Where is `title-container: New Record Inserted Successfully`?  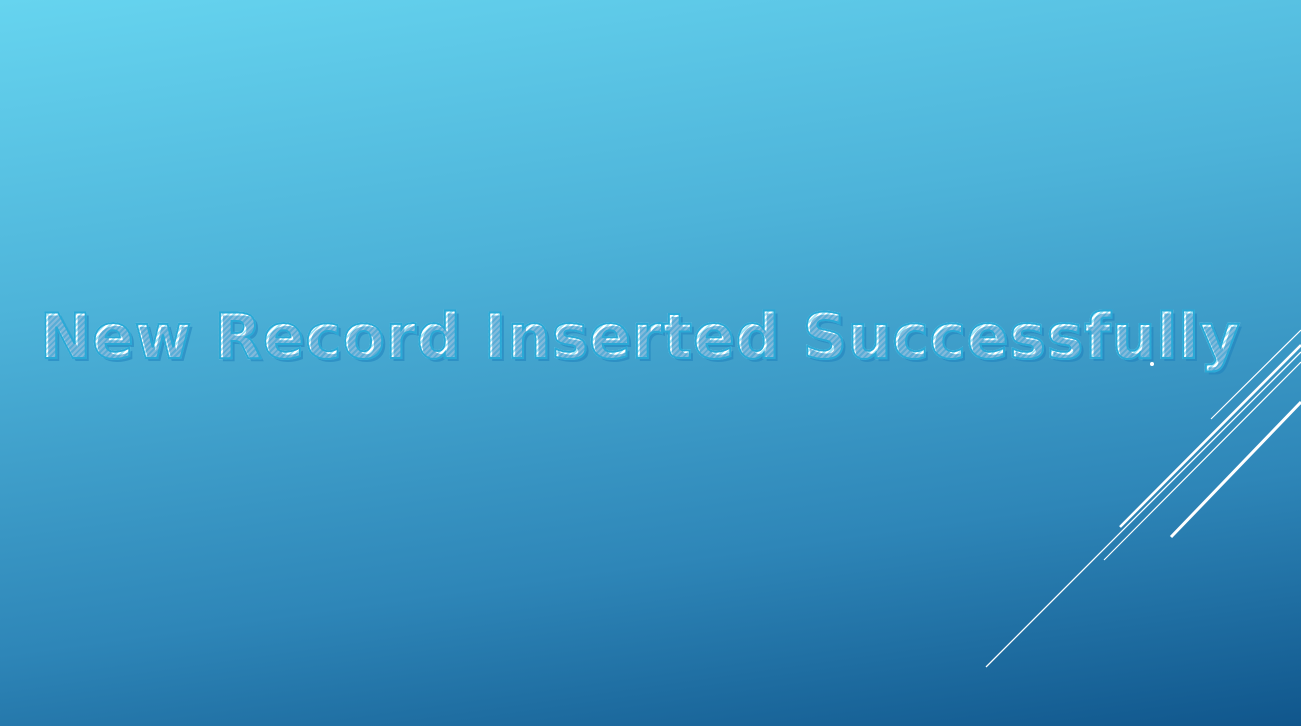 title-container: New Record Inserted Successfully is located at coordinates (640, 337).